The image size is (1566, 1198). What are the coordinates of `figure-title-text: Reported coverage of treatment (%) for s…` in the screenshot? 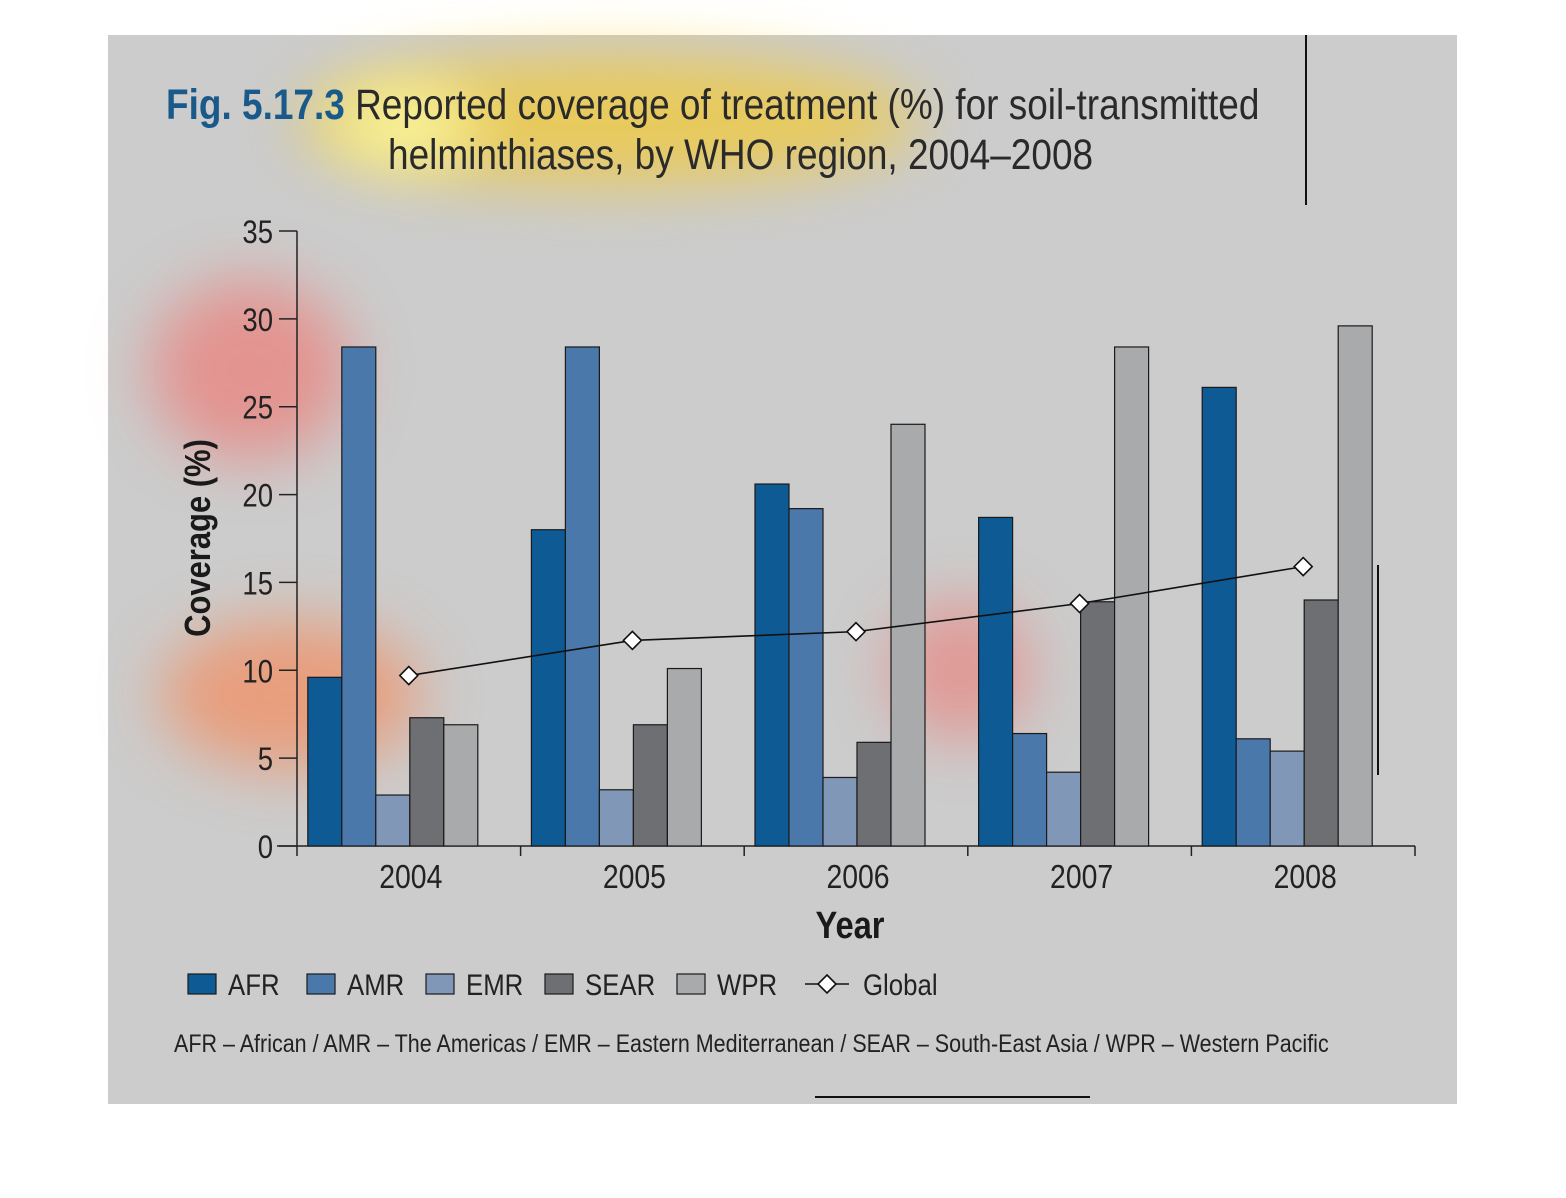 It's located at (807, 105).